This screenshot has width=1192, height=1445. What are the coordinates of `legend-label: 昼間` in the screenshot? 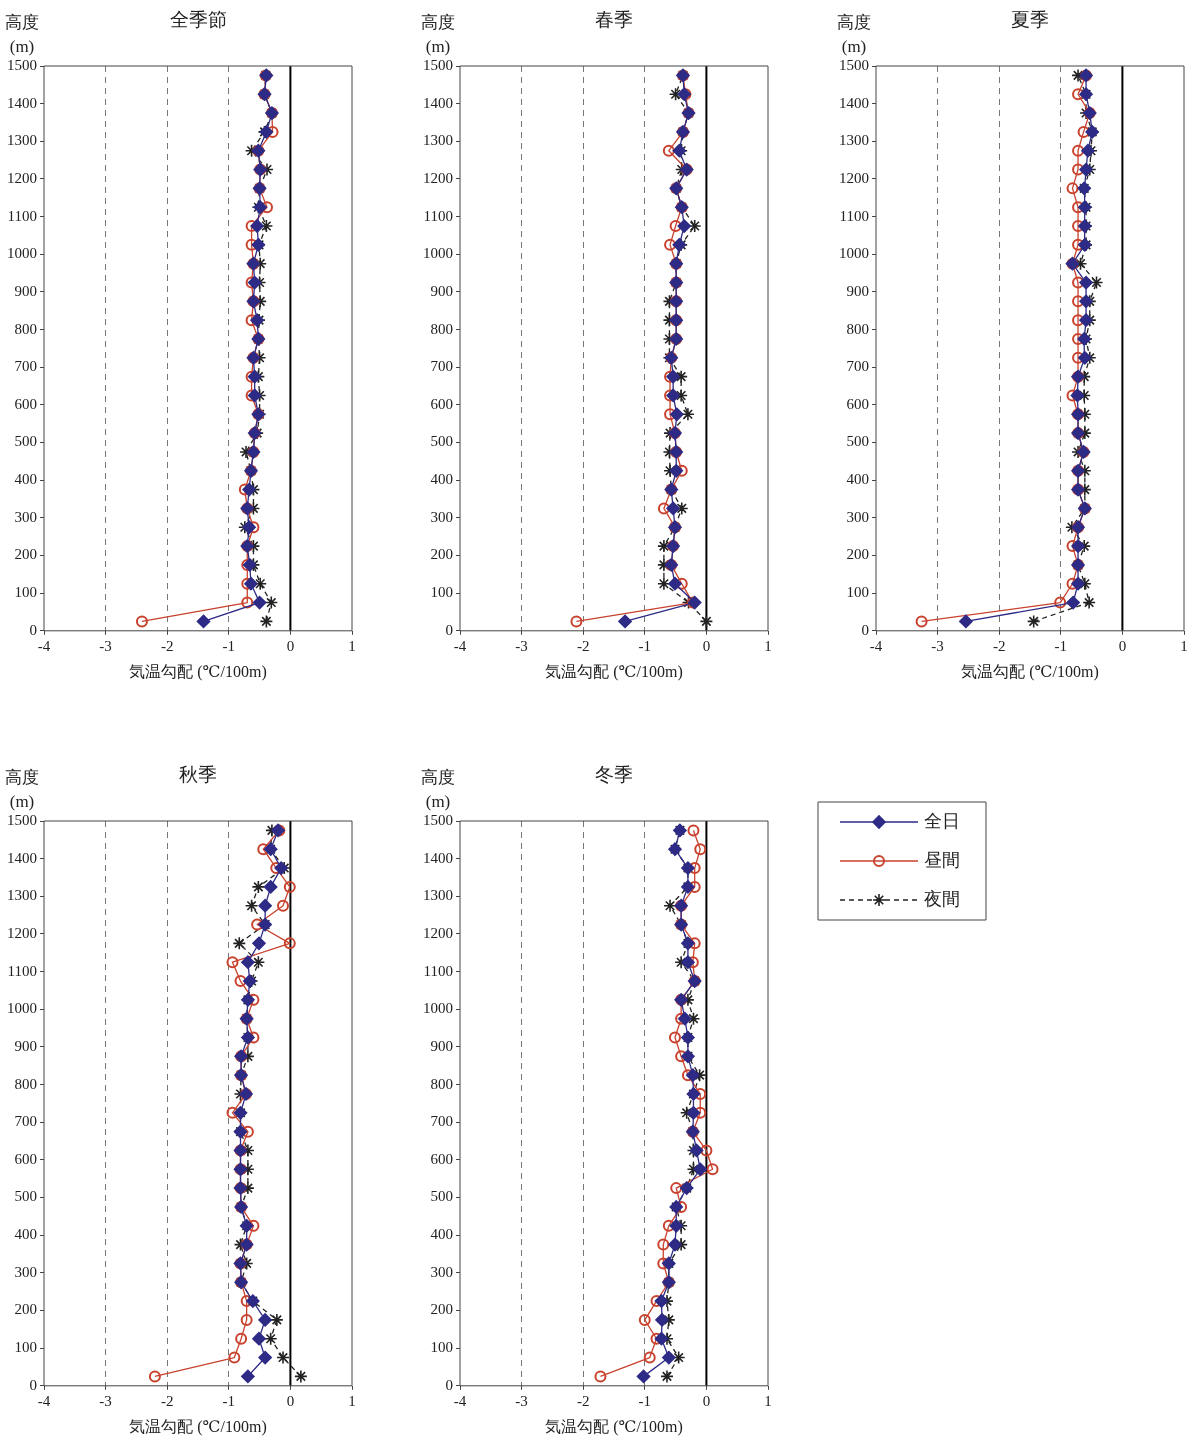 It's located at (942, 859).